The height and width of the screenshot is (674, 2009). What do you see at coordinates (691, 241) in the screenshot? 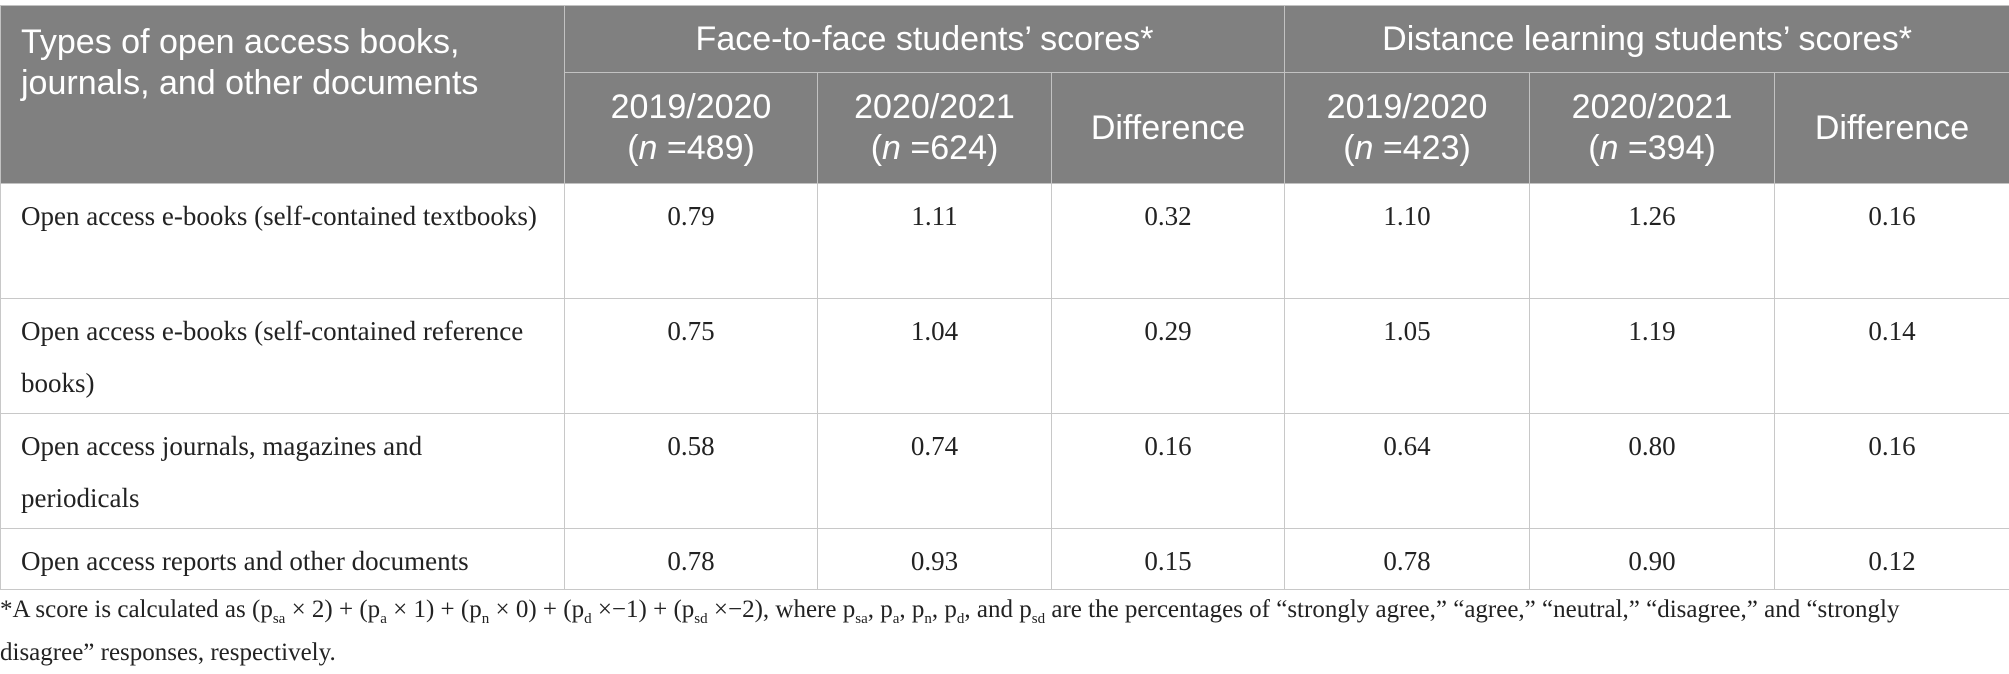
I see `cell-value: 0.79` at bounding box center [691, 241].